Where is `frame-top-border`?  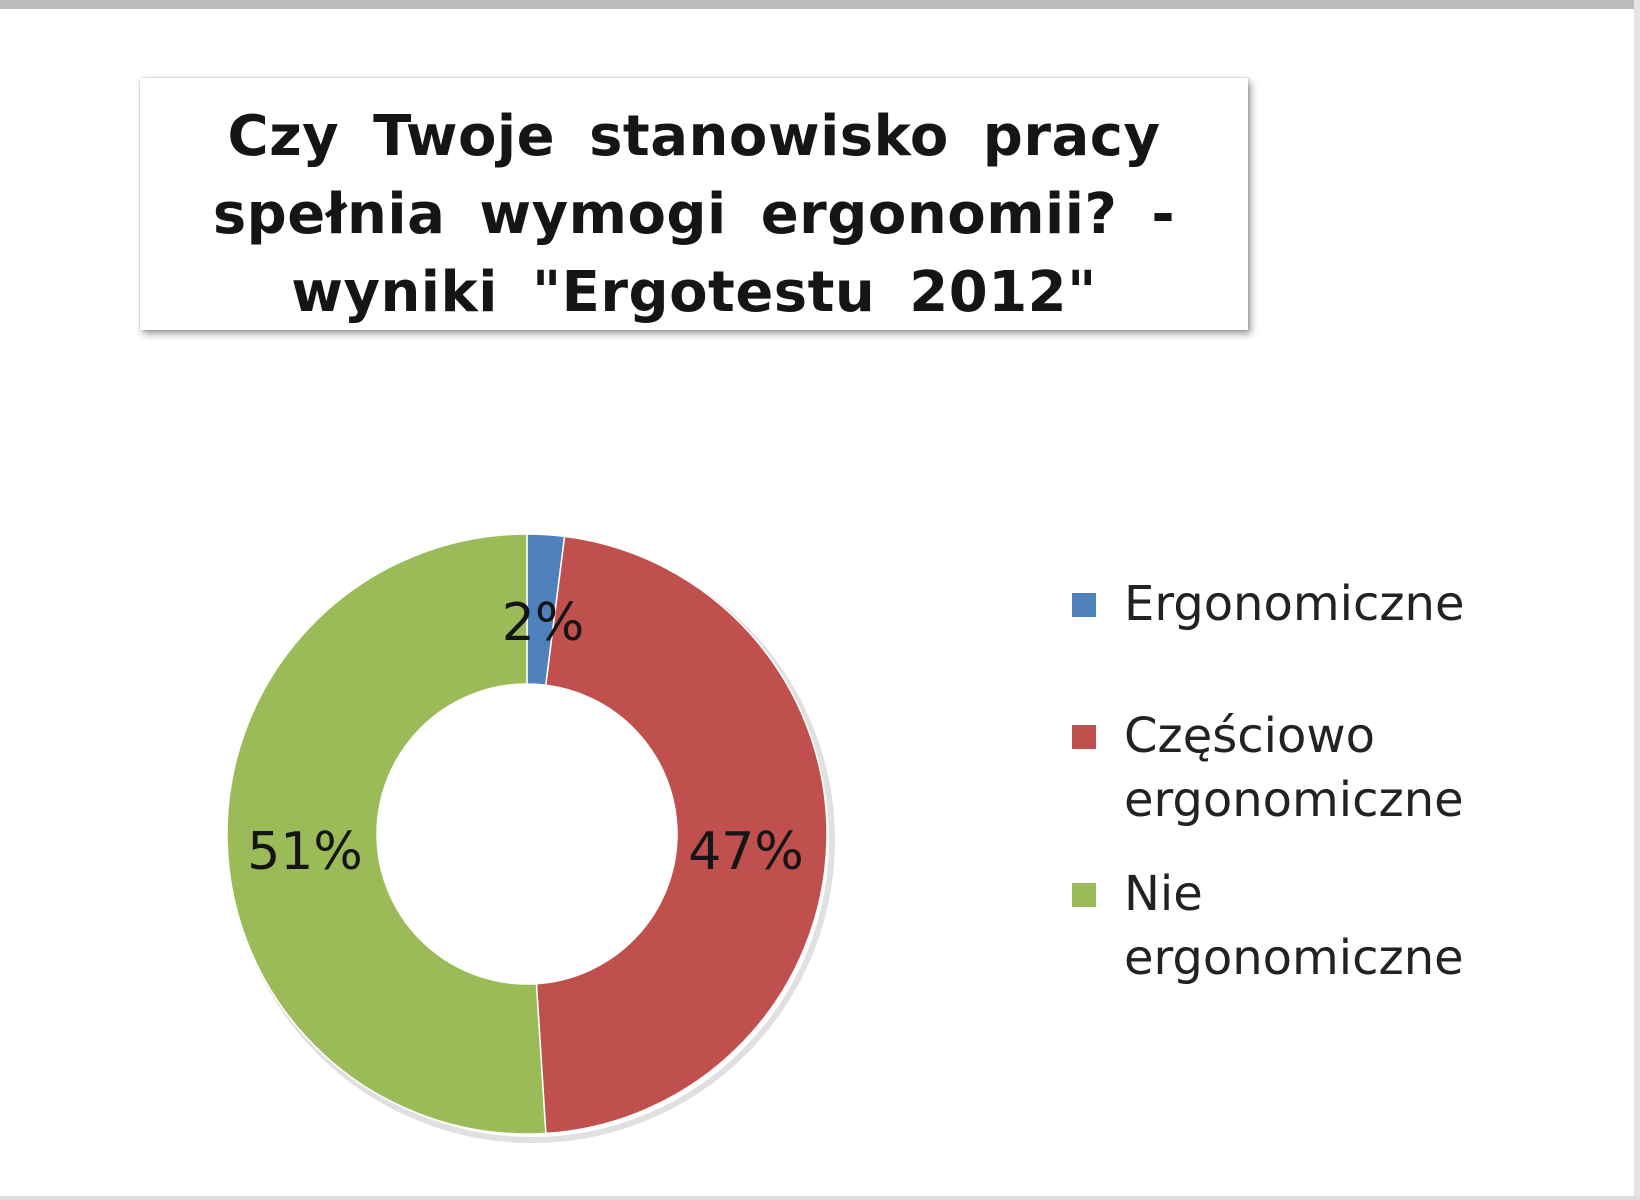 frame-top-border is located at coordinates (820, 4).